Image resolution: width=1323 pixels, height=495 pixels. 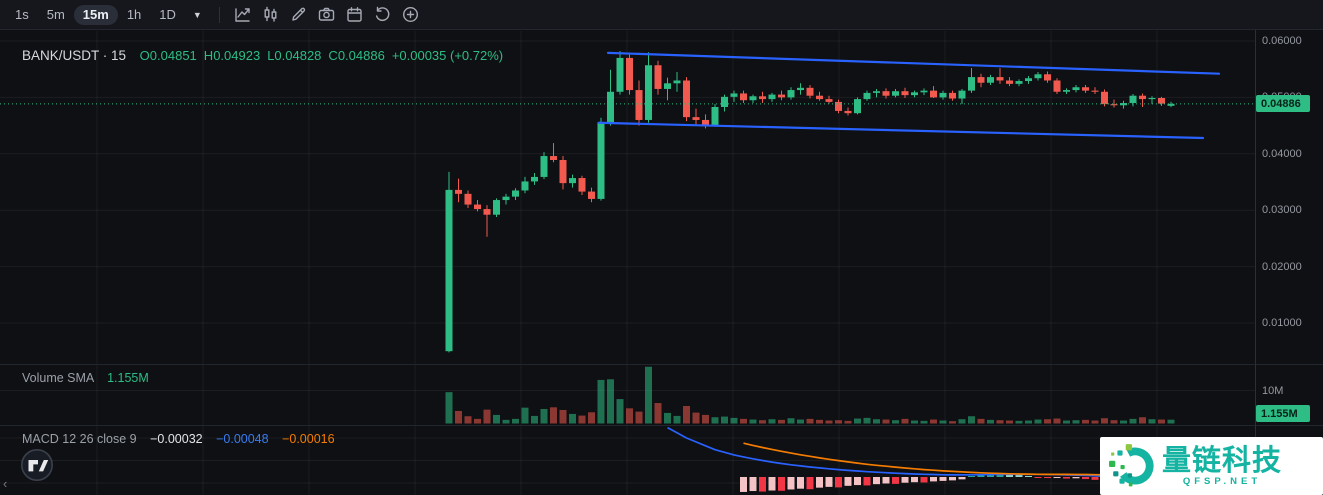 I want to click on tradingview-logo, so click(x=37, y=465).